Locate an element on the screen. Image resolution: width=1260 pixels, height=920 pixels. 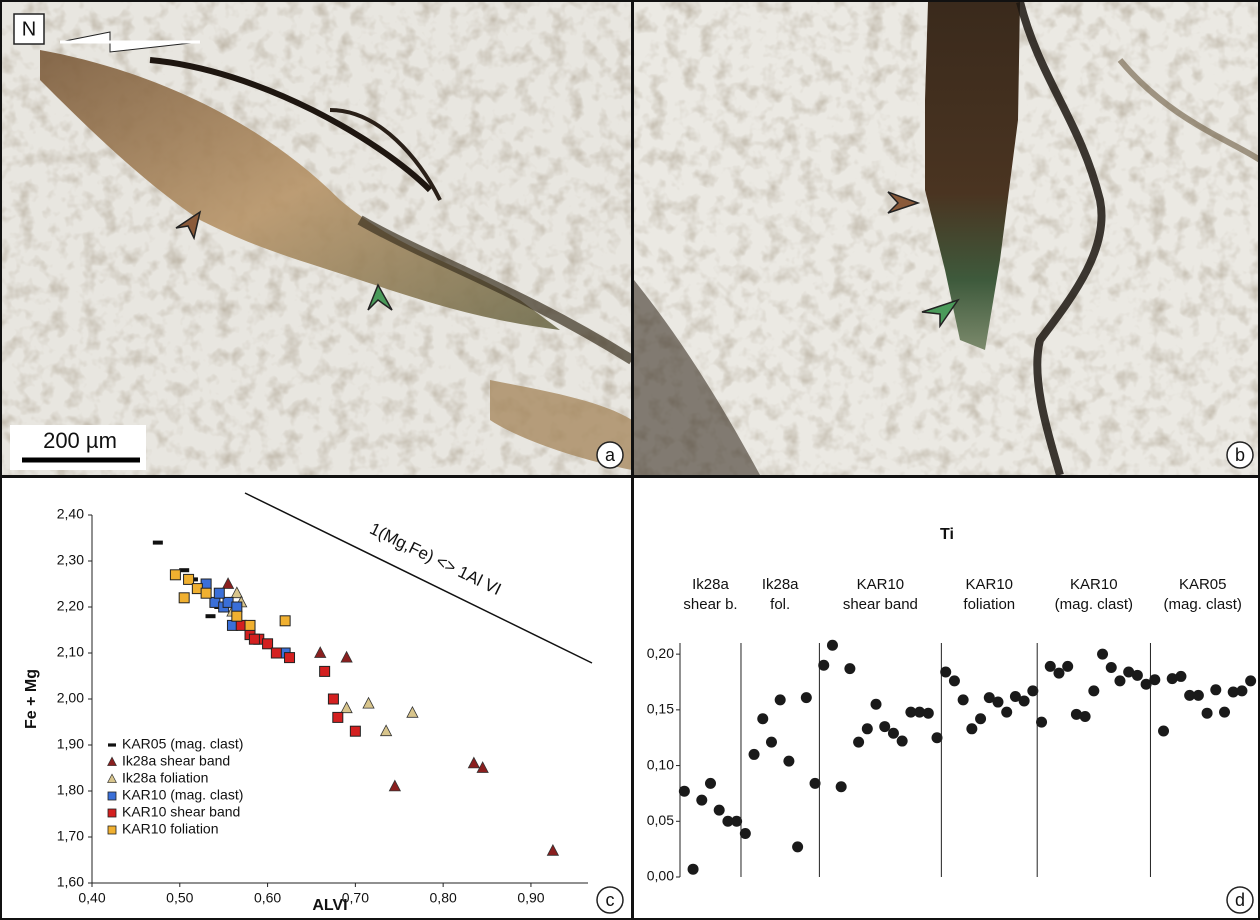
group-label: KAR05 is located at coordinates (1203, 584).